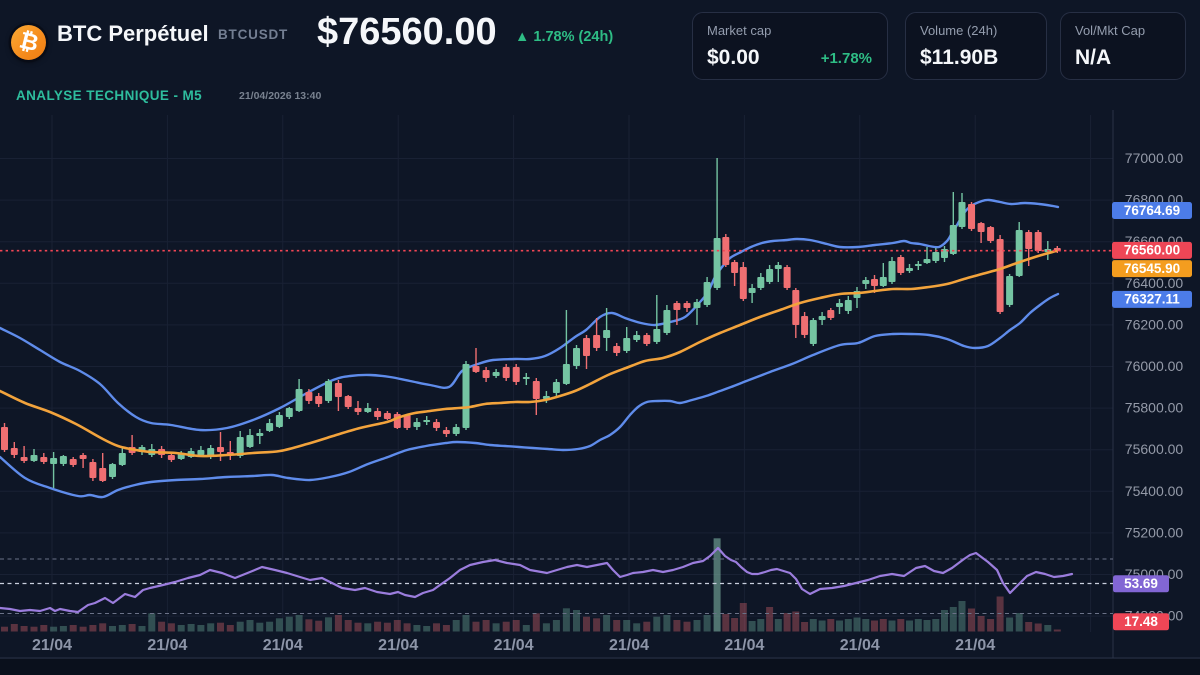  What do you see at coordinates (1154, 449) in the screenshot?
I see `svg-text: 75600.00` at bounding box center [1154, 449].